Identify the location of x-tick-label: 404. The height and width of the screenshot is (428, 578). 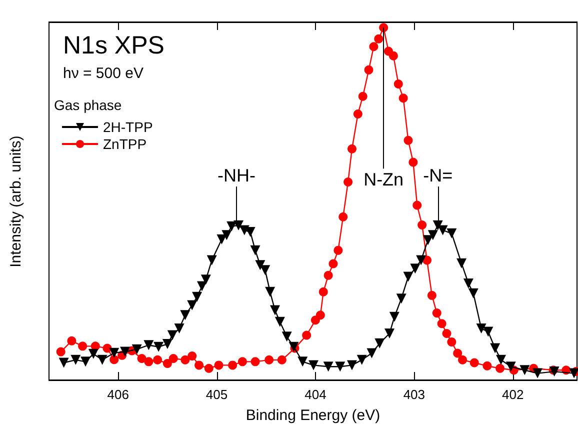
(315, 394).